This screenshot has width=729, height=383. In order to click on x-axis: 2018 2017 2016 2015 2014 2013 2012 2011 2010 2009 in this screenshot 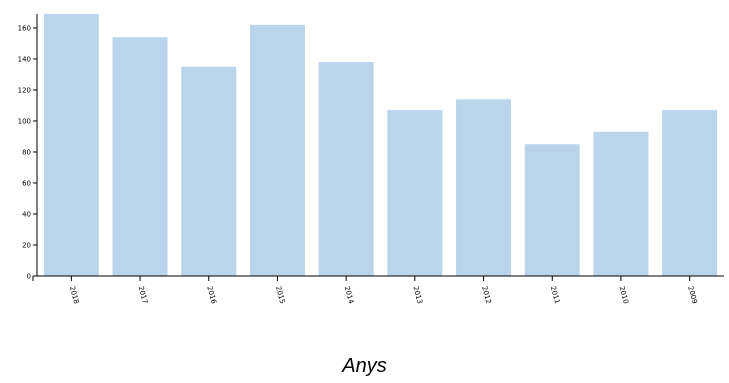, I will do `click(378, 290)`.